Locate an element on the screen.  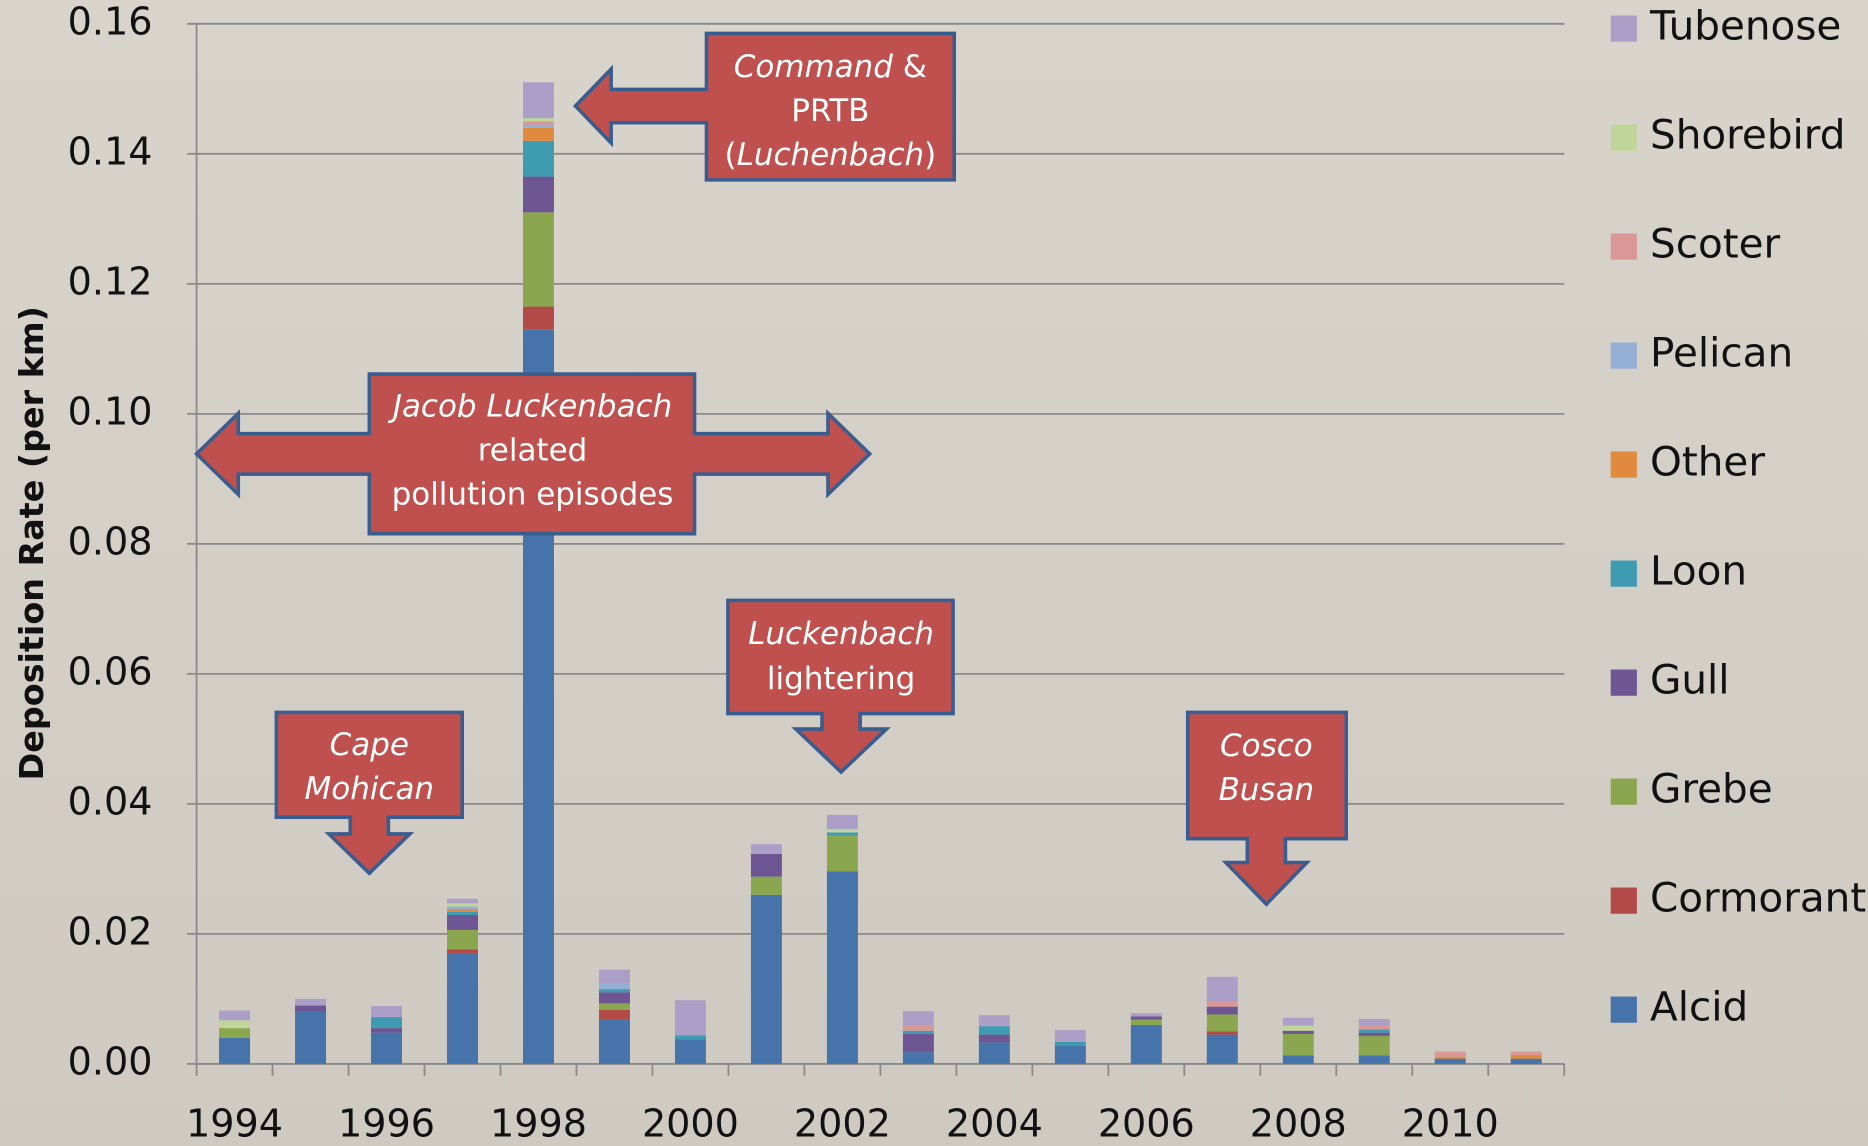
legend-label: Loon is located at coordinates (1698, 571).